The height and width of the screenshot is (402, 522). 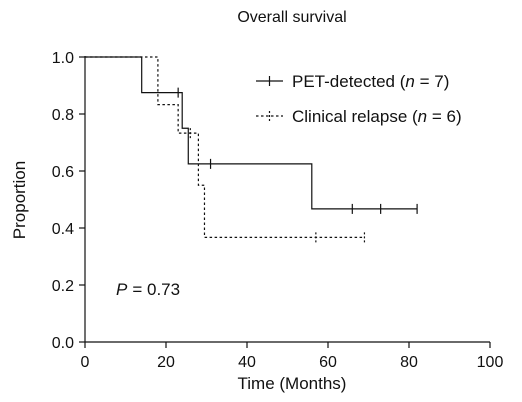 What do you see at coordinates (370, 81) in the screenshot?
I see `legend-label-pet: PET-detected (n = 7)` at bounding box center [370, 81].